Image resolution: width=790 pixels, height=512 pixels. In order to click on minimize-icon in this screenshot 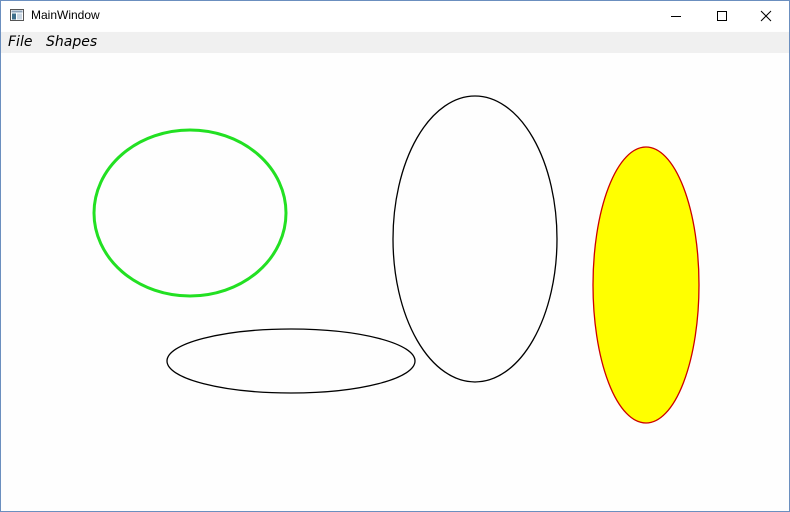, I will do `click(676, 16)`.